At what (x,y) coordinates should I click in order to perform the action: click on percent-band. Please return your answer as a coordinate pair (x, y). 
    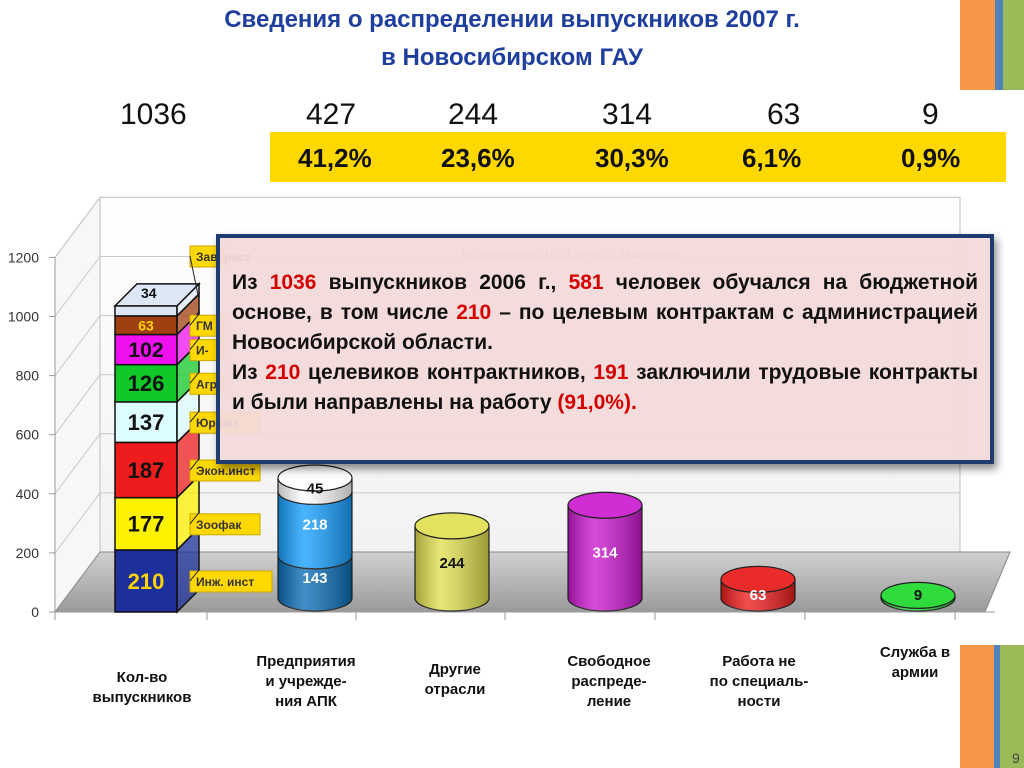
    Looking at the image, I should click on (638, 157).